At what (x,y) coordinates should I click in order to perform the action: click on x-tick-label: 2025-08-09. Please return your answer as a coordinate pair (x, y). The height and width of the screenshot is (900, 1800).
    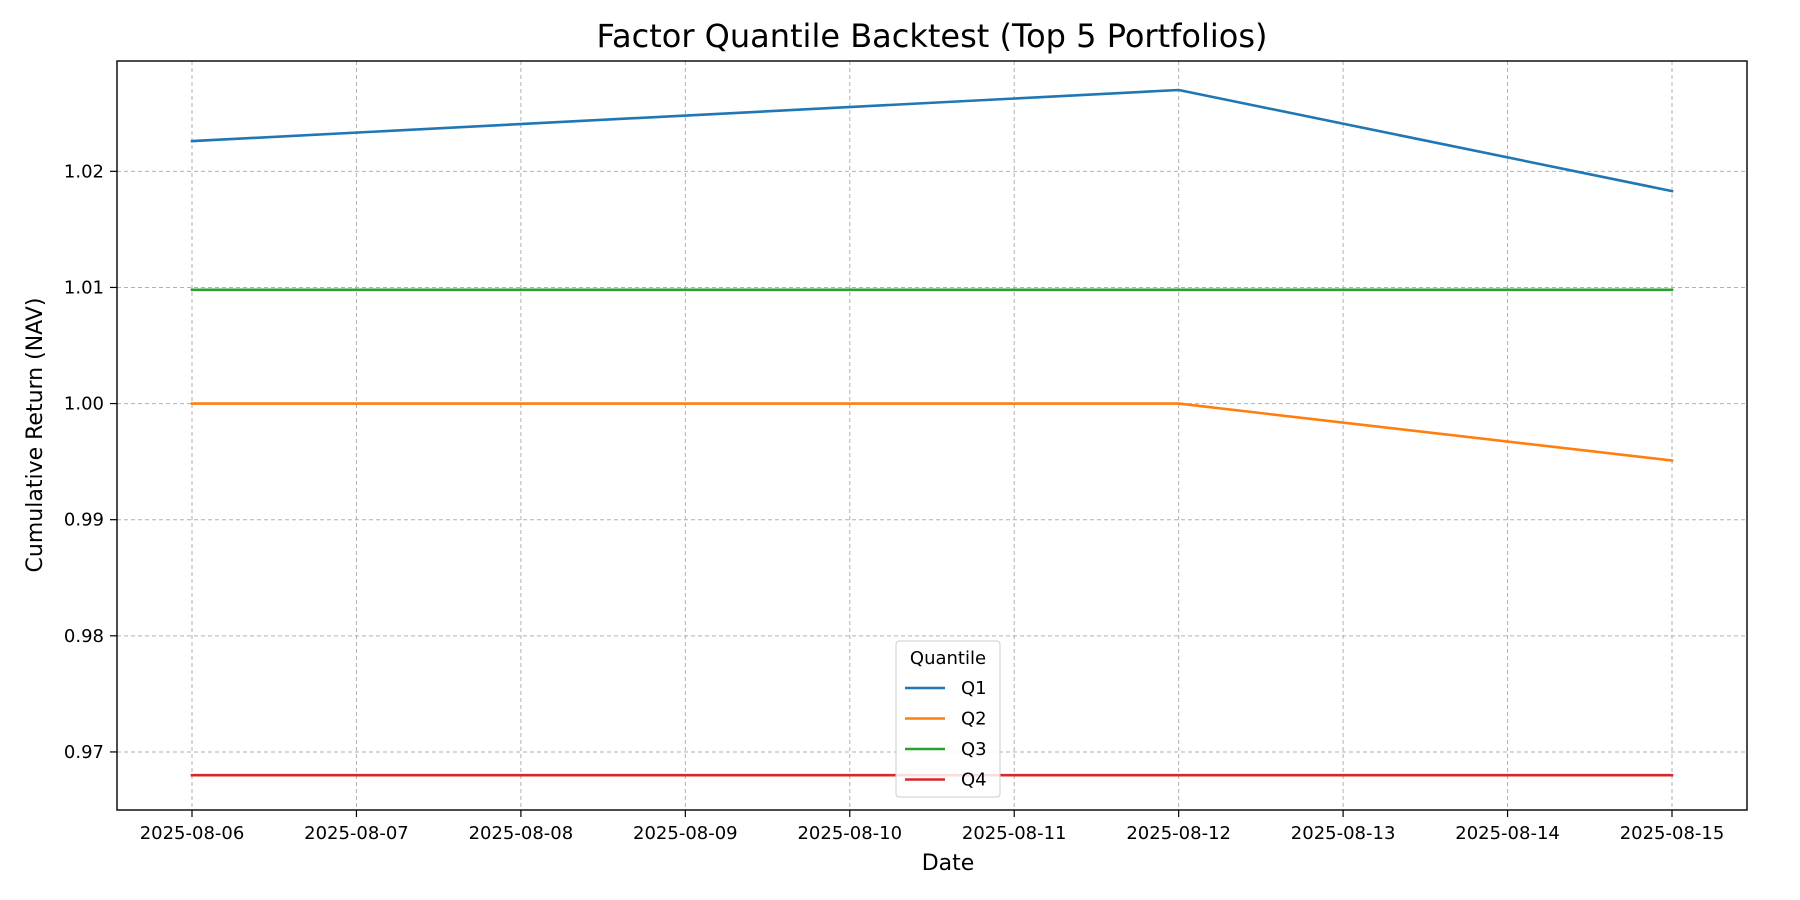
    Looking at the image, I should click on (685, 833).